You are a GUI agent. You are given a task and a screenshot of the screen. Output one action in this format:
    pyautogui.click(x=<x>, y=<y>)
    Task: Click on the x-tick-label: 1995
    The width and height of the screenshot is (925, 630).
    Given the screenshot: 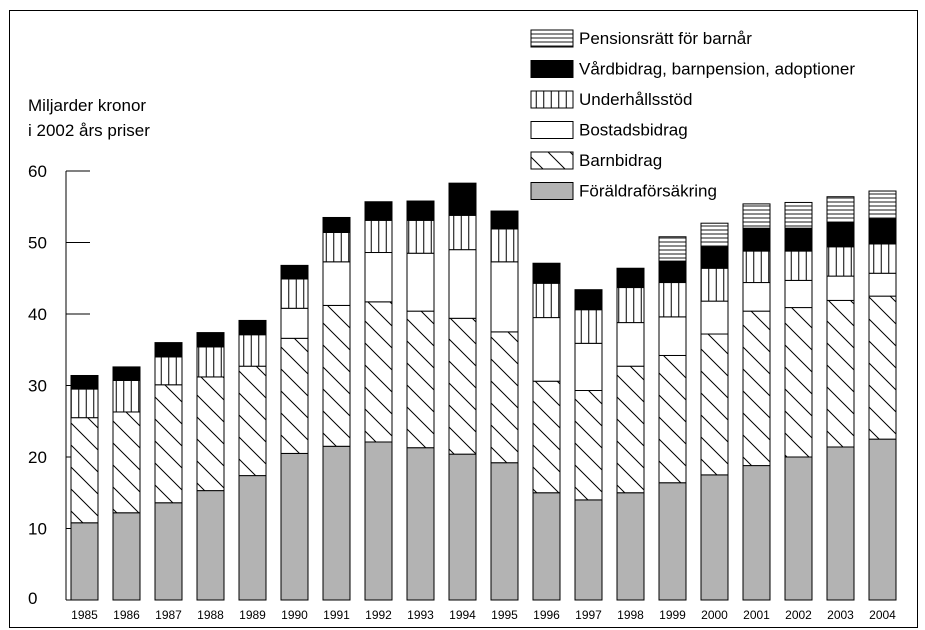 What is the action you would take?
    pyautogui.click(x=504, y=615)
    